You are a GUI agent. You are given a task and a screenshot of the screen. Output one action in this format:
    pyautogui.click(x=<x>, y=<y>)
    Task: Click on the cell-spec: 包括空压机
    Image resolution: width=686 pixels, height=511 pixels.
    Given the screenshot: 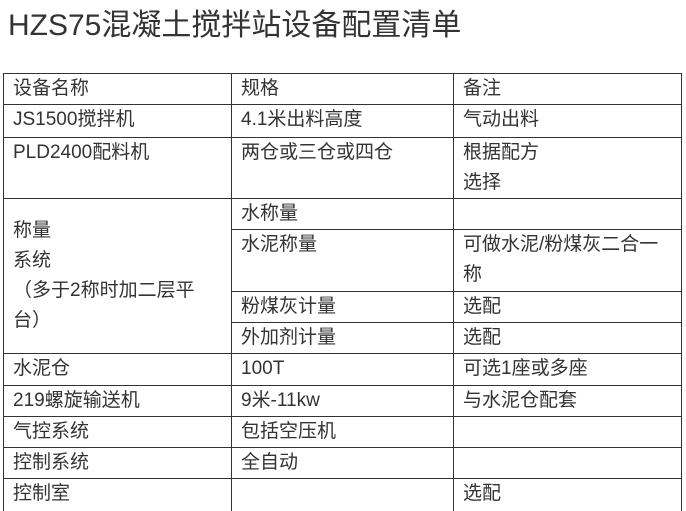 What is the action you would take?
    pyautogui.click(x=342, y=432)
    